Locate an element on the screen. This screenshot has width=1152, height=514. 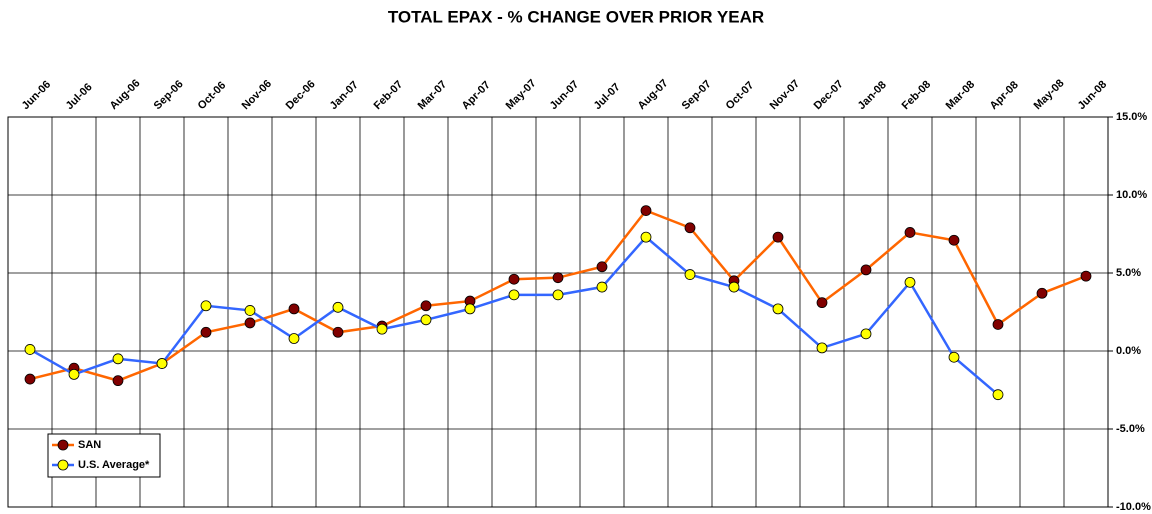
y-tick-label: 15.0% is located at coordinates (1131, 117).